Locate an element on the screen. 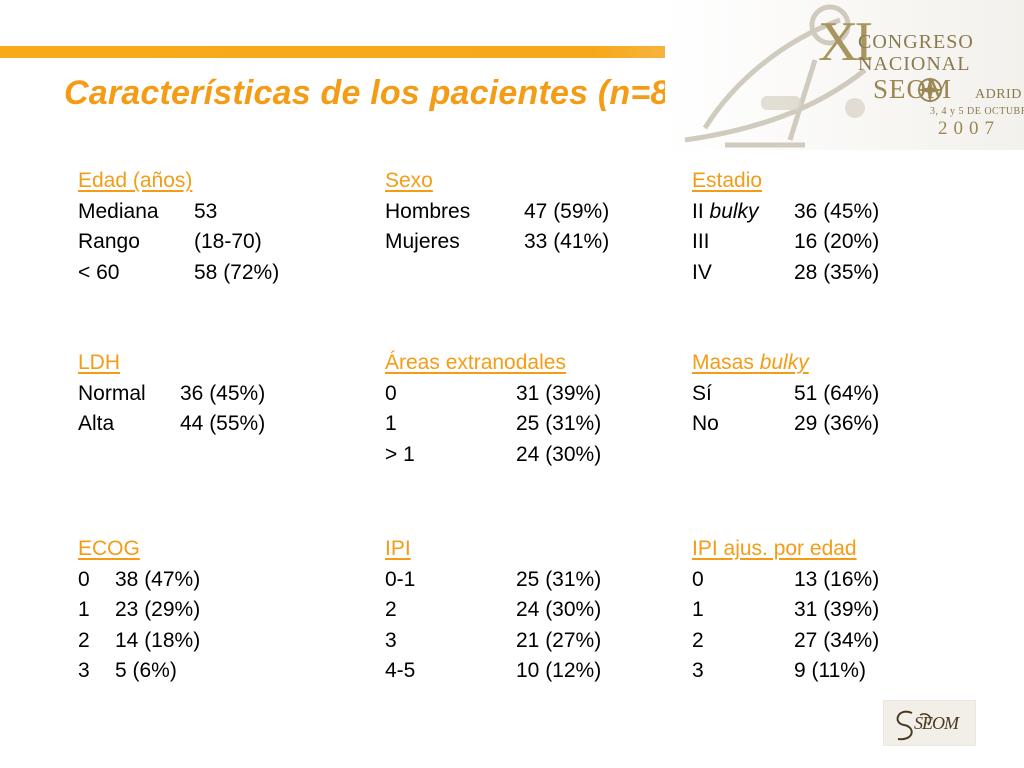  header-italic: bulky is located at coordinates (784, 362).